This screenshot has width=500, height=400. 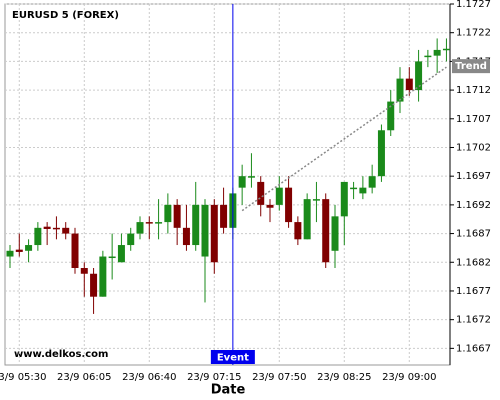 I want to click on x-tick-label: 23/9 06:05, so click(x=84, y=377).